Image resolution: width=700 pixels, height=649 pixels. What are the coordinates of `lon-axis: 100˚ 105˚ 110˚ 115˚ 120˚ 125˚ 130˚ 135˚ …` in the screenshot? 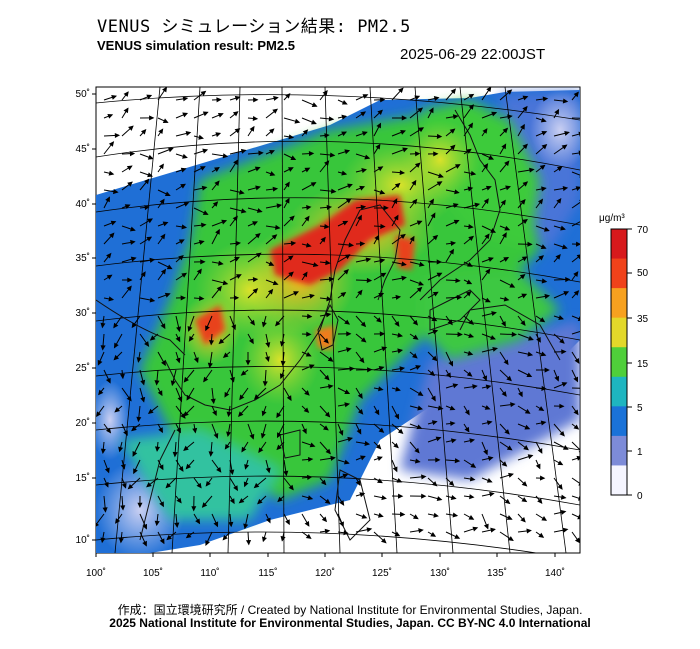 It's located at (325, 573).